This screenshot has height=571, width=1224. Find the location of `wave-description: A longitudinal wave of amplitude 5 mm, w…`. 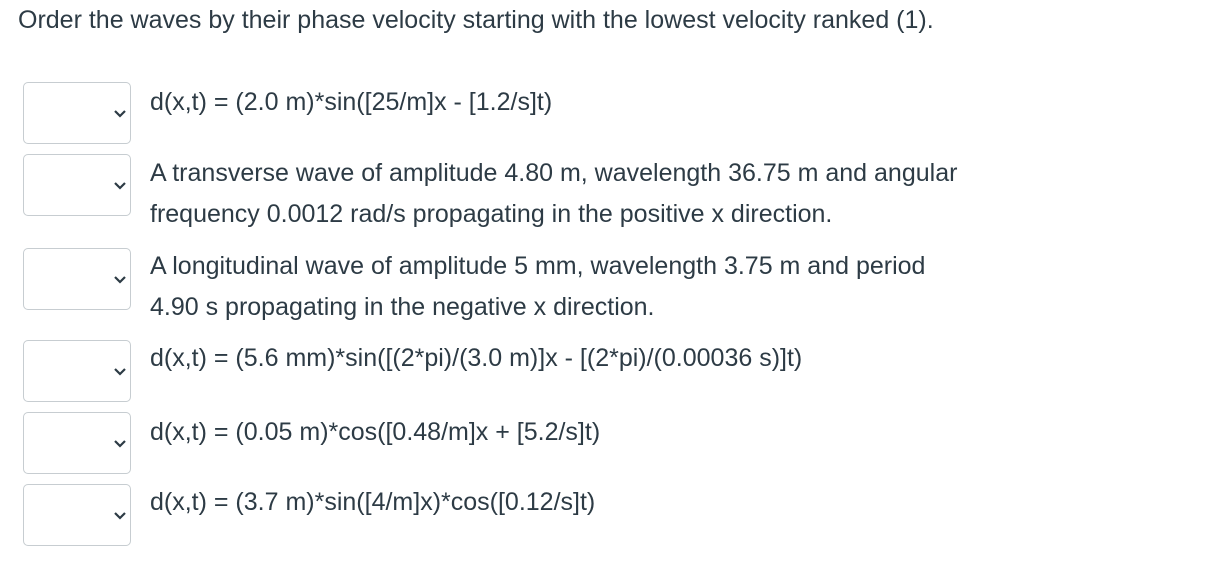

wave-description: A longitudinal wave of amplitude 5 mm, w… is located at coordinates (538, 266).